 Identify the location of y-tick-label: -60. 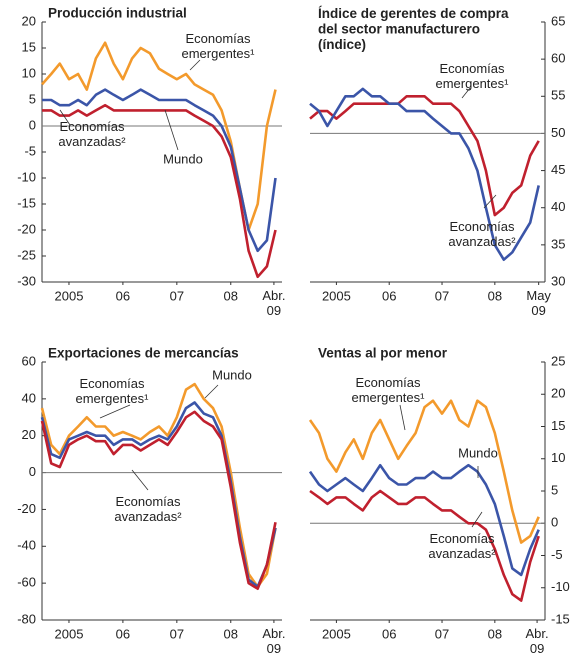
(26, 582).